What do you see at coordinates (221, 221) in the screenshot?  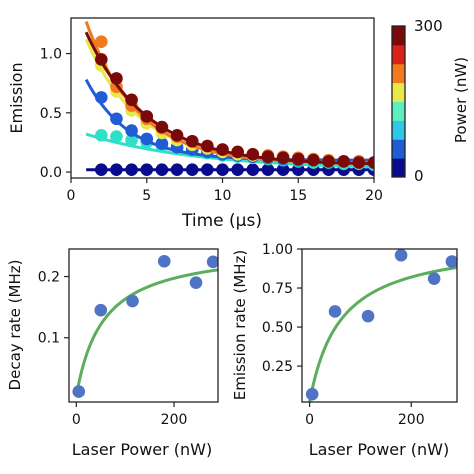 I see `top-x-axis-label: Time (μs)` at bounding box center [221, 221].